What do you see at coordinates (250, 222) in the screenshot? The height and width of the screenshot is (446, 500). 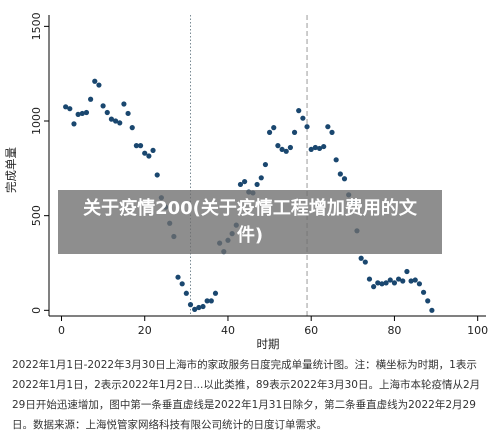 I see `overlay-banner: 关于疫情200(关于疫情工程增加费用的文件)` at bounding box center [250, 222].